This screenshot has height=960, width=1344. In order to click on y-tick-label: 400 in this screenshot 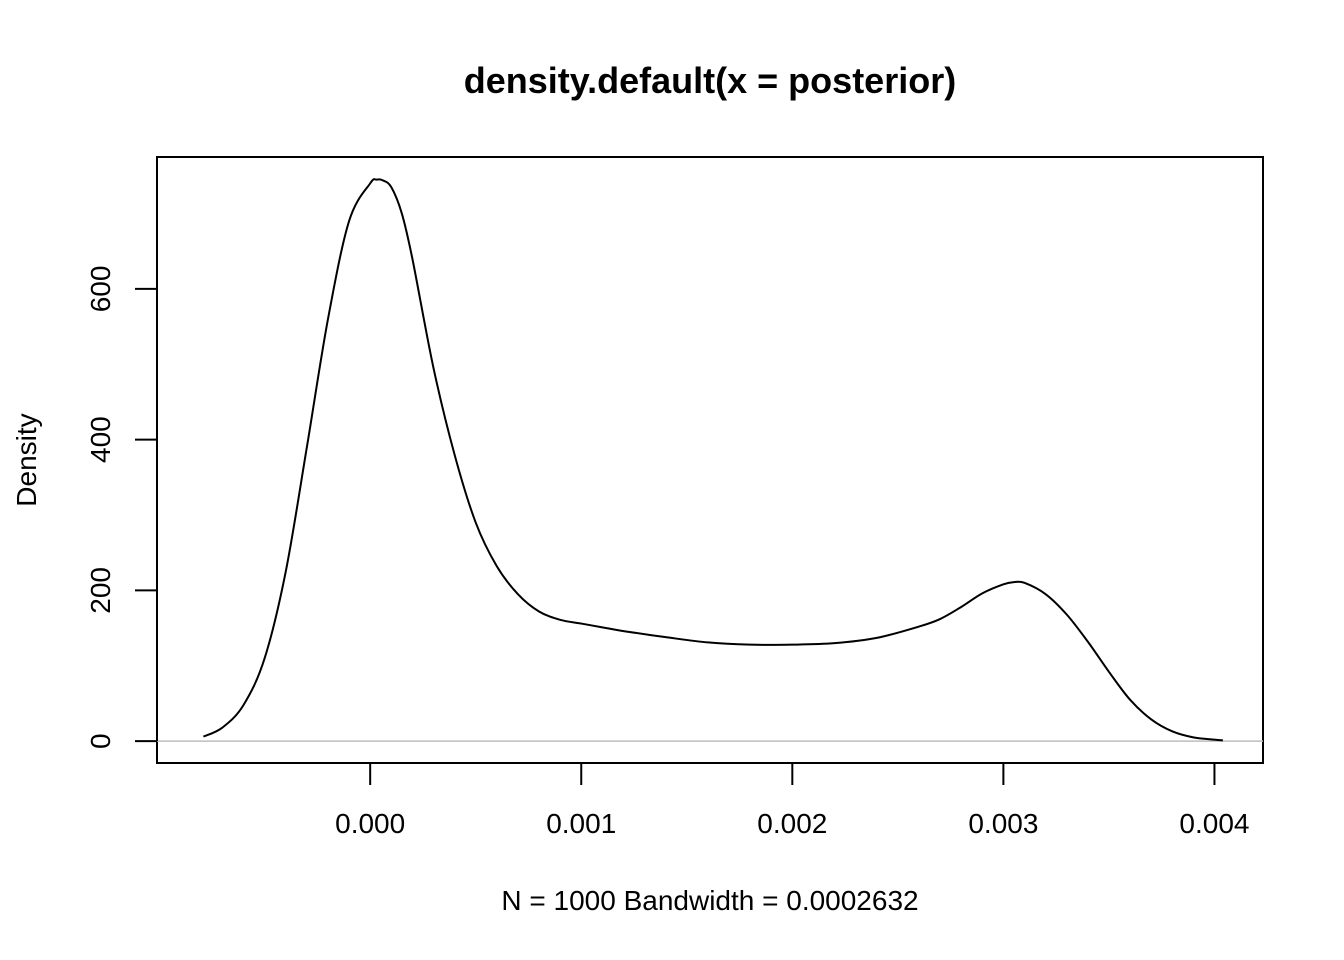, I will do `click(100, 439)`.